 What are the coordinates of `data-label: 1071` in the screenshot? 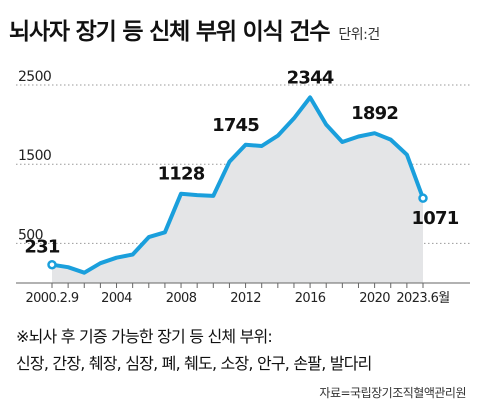 It's located at (435, 218).